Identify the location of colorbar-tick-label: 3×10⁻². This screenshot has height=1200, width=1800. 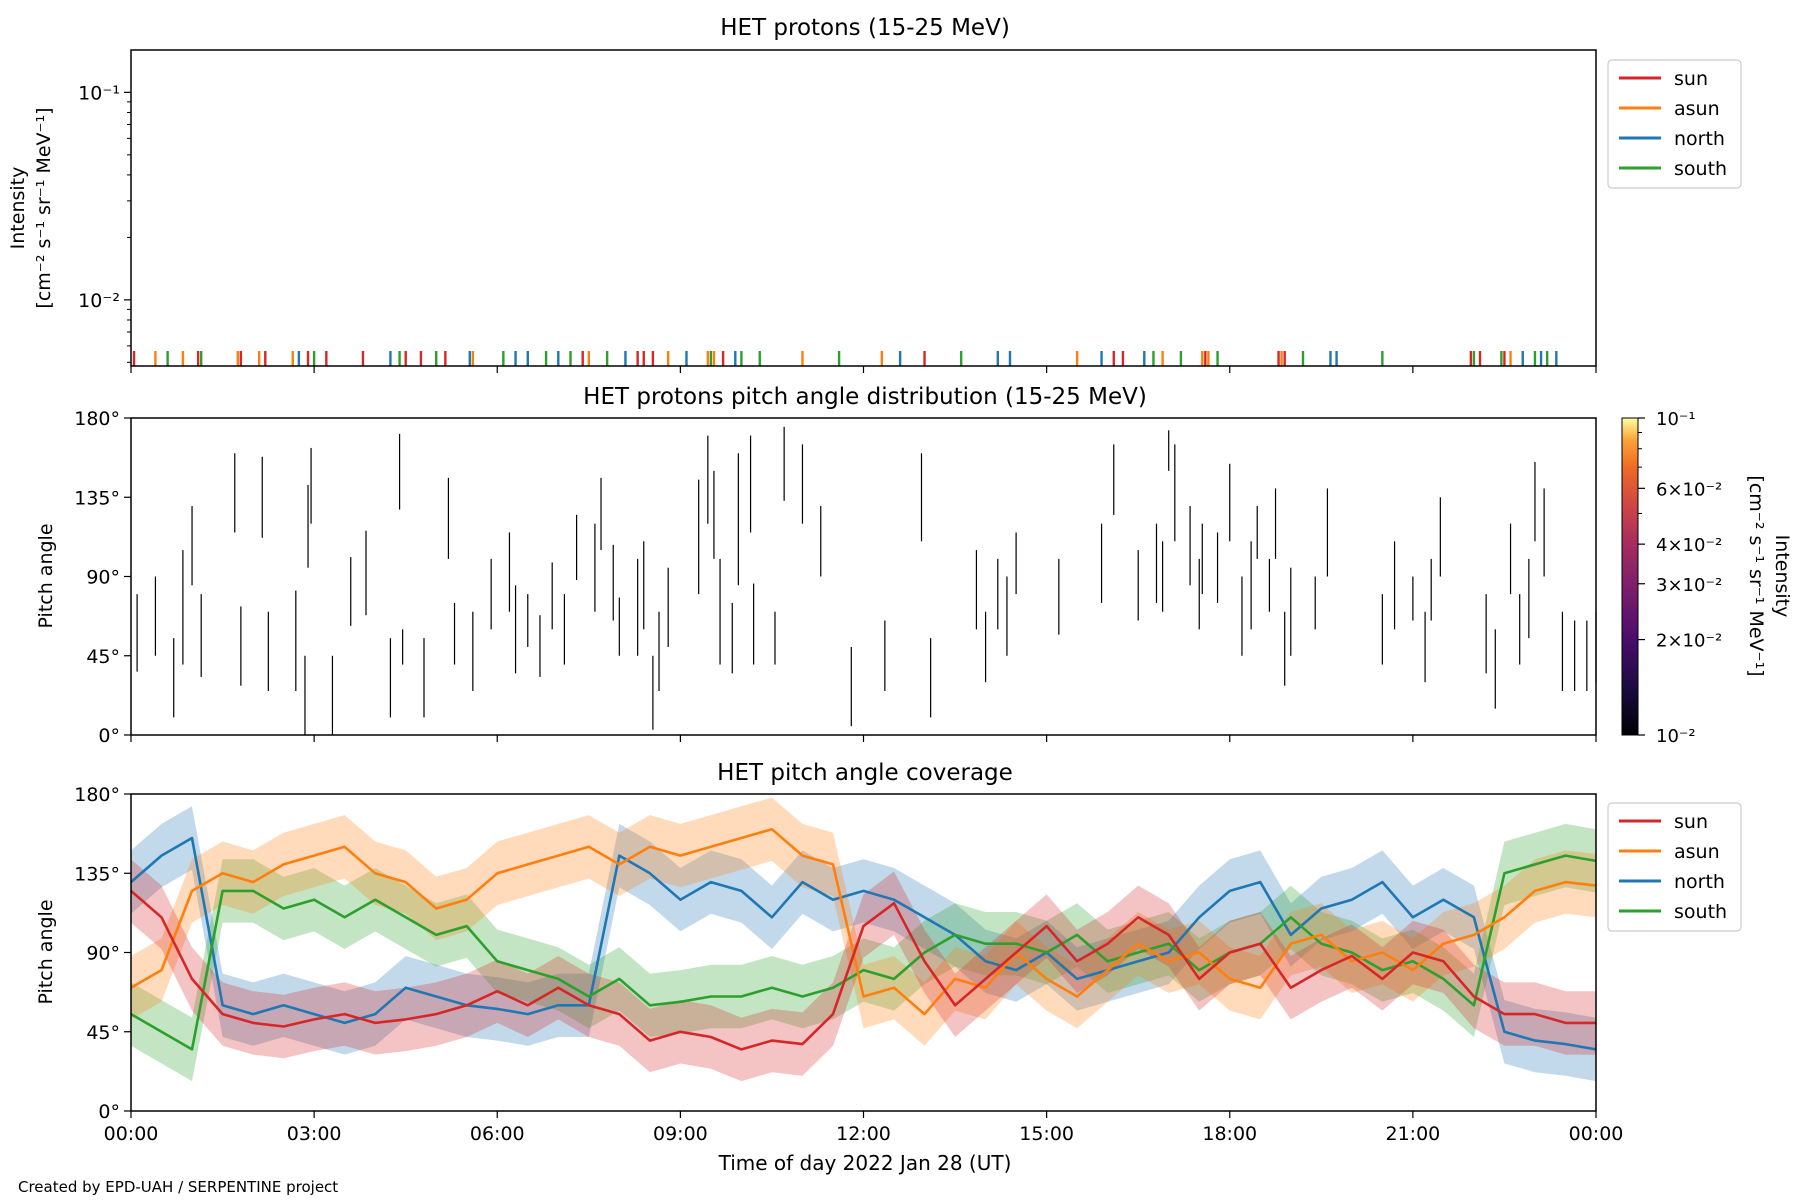
(1689, 585).